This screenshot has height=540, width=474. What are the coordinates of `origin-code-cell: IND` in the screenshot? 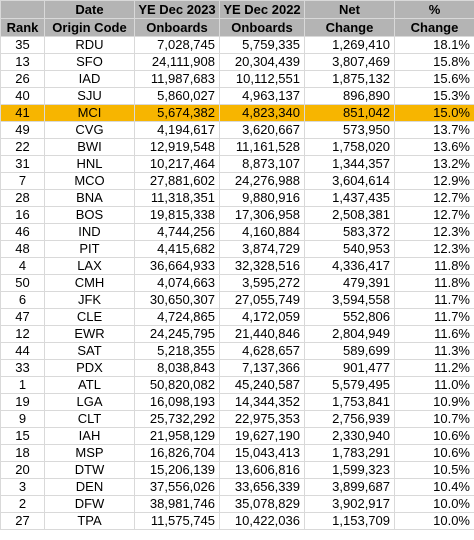 It's located at (89, 232).